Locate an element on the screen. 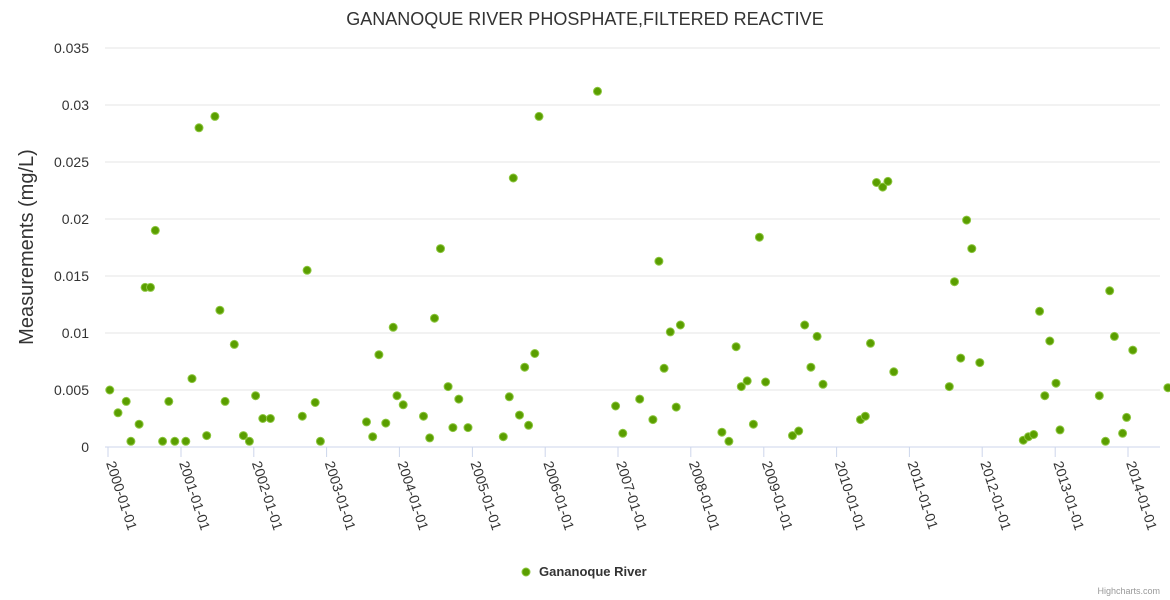 The image size is (1170, 600). legend: Gananoque River is located at coordinates (584, 571).